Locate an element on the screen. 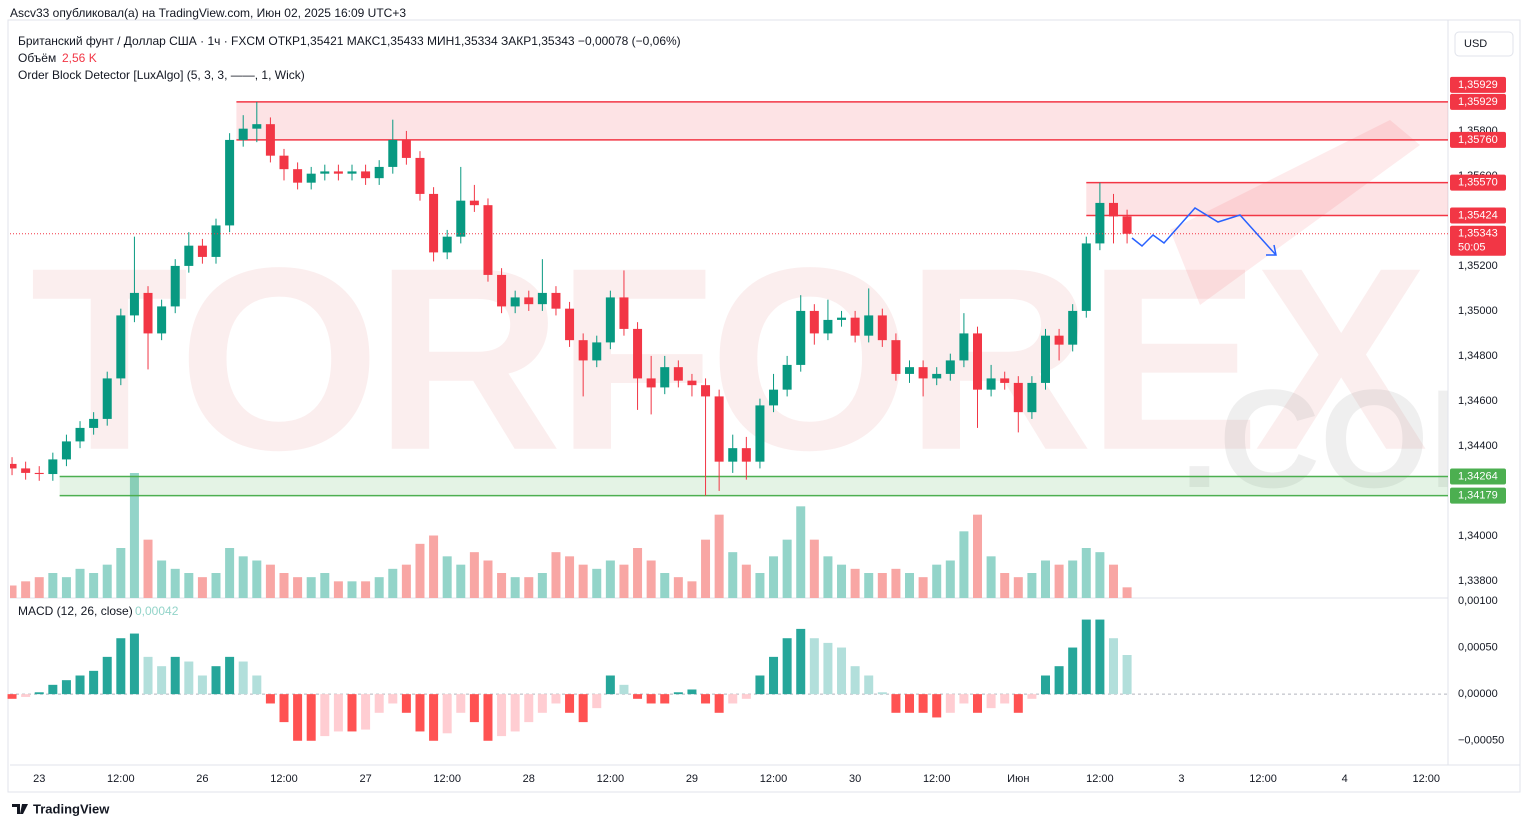 This screenshot has width=1528, height=828. high-pill is located at coordinates (1478, 84).